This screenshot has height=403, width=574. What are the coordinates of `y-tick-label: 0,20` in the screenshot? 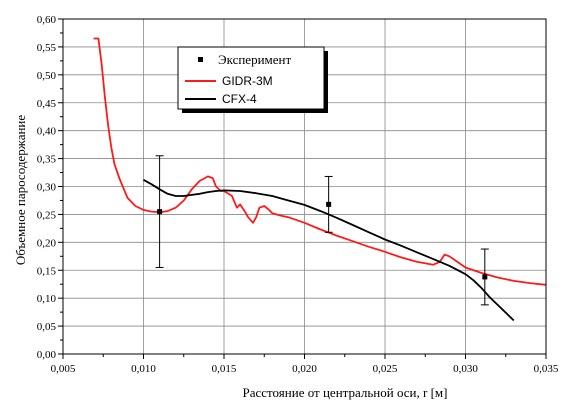 It's located at (47, 243).